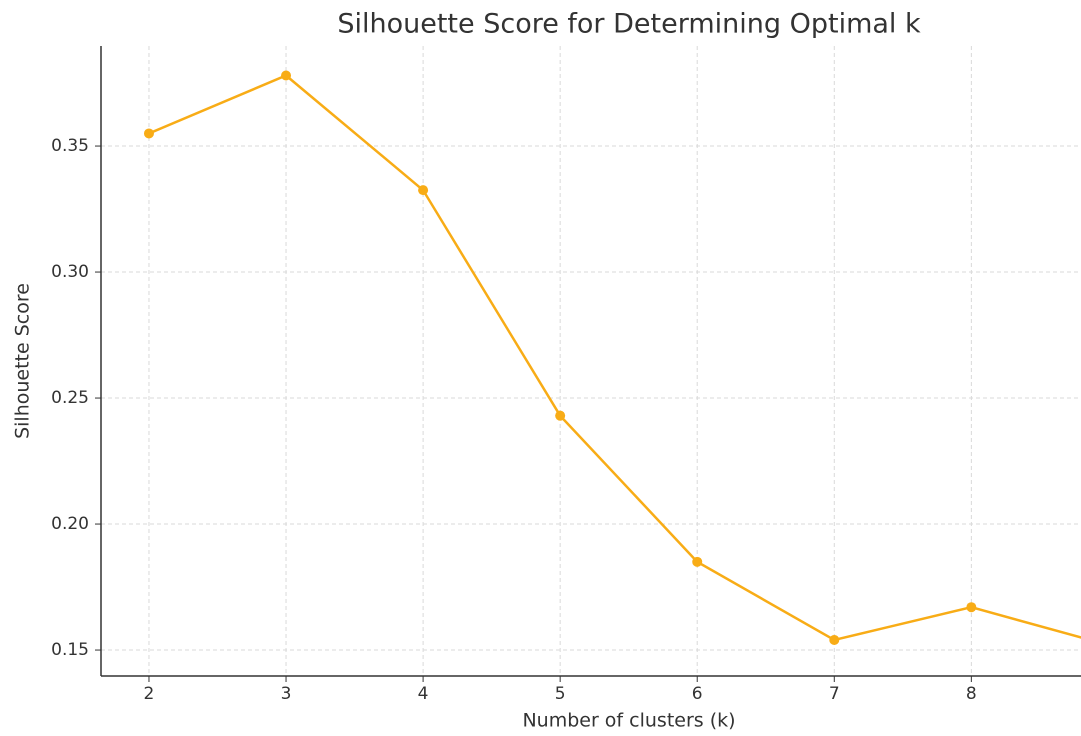 Image resolution: width=1081 pixels, height=736 pixels. Describe the element at coordinates (286, 694) in the screenshot. I see `x-tick-label: 3` at that location.